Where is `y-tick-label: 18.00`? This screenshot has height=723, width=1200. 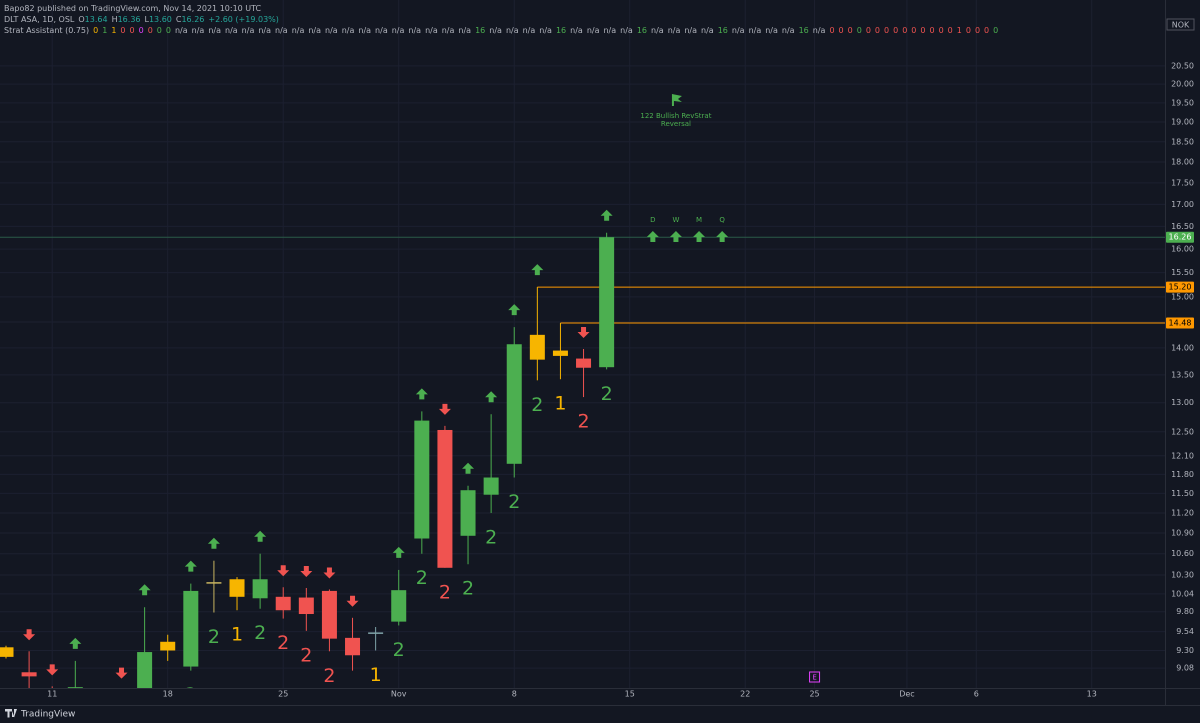
y-tick-label: 18.00 is located at coordinates (1182, 162).